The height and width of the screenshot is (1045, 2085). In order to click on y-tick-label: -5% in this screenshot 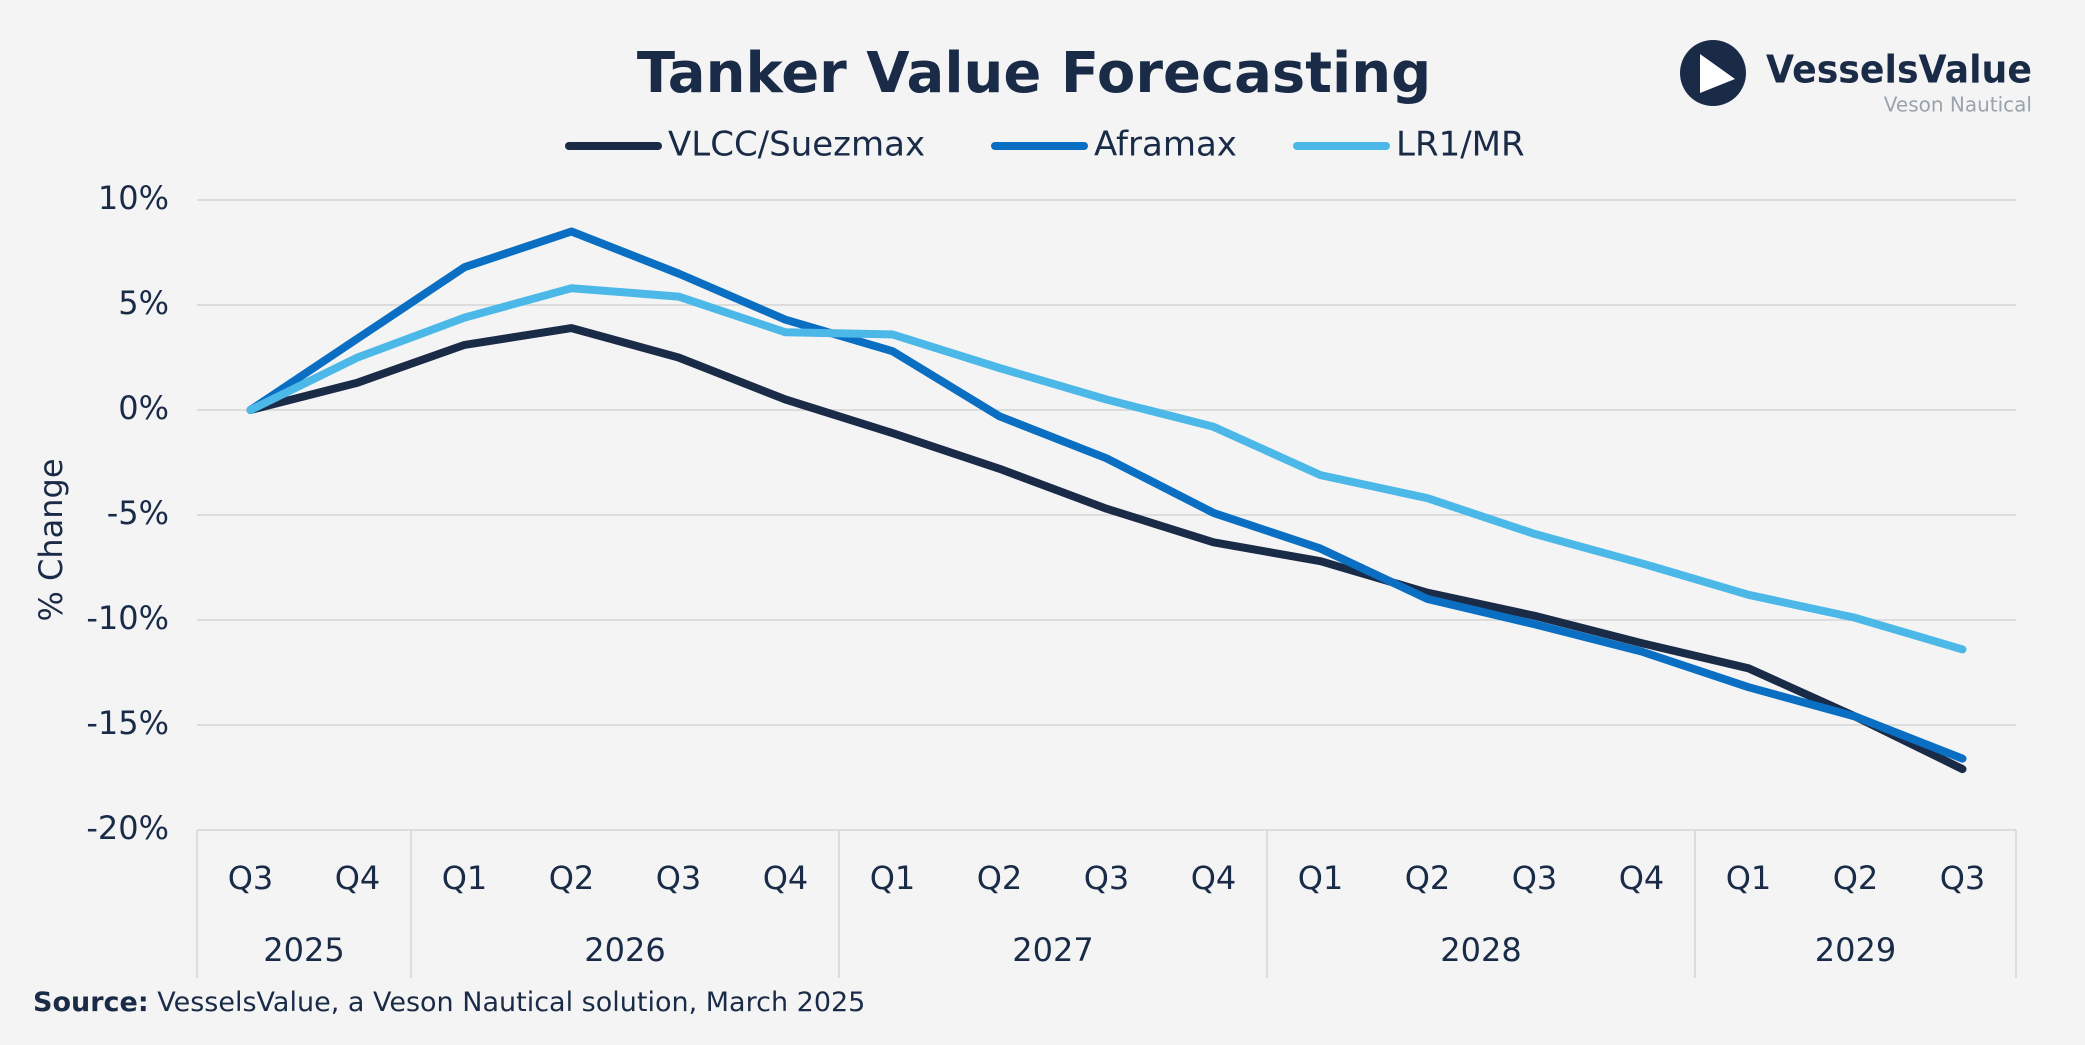, I will do `click(138, 513)`.